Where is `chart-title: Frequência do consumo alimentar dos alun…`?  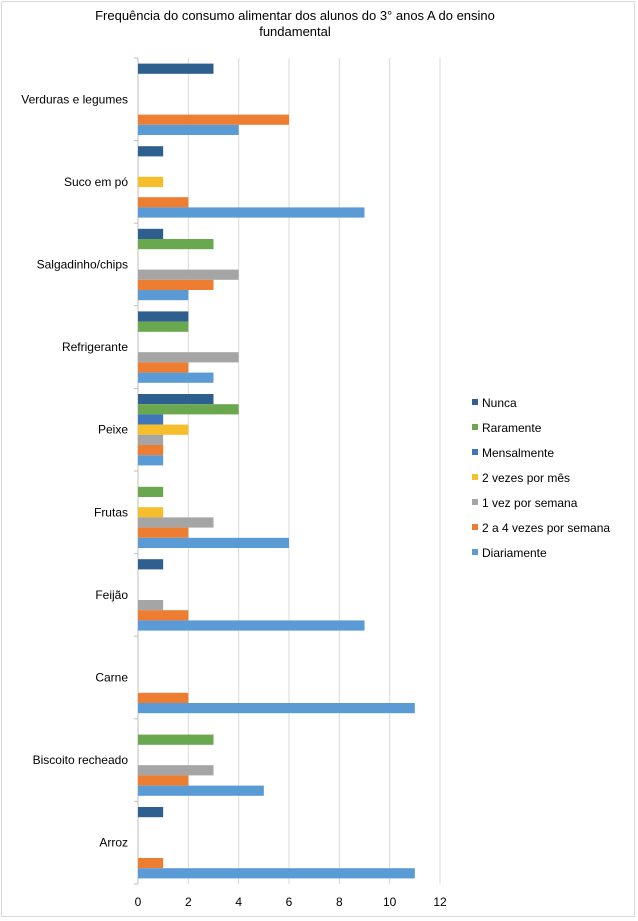 chart-title: Frequência do consumo alimentar dos alun… is located at coordinates (295, 23).